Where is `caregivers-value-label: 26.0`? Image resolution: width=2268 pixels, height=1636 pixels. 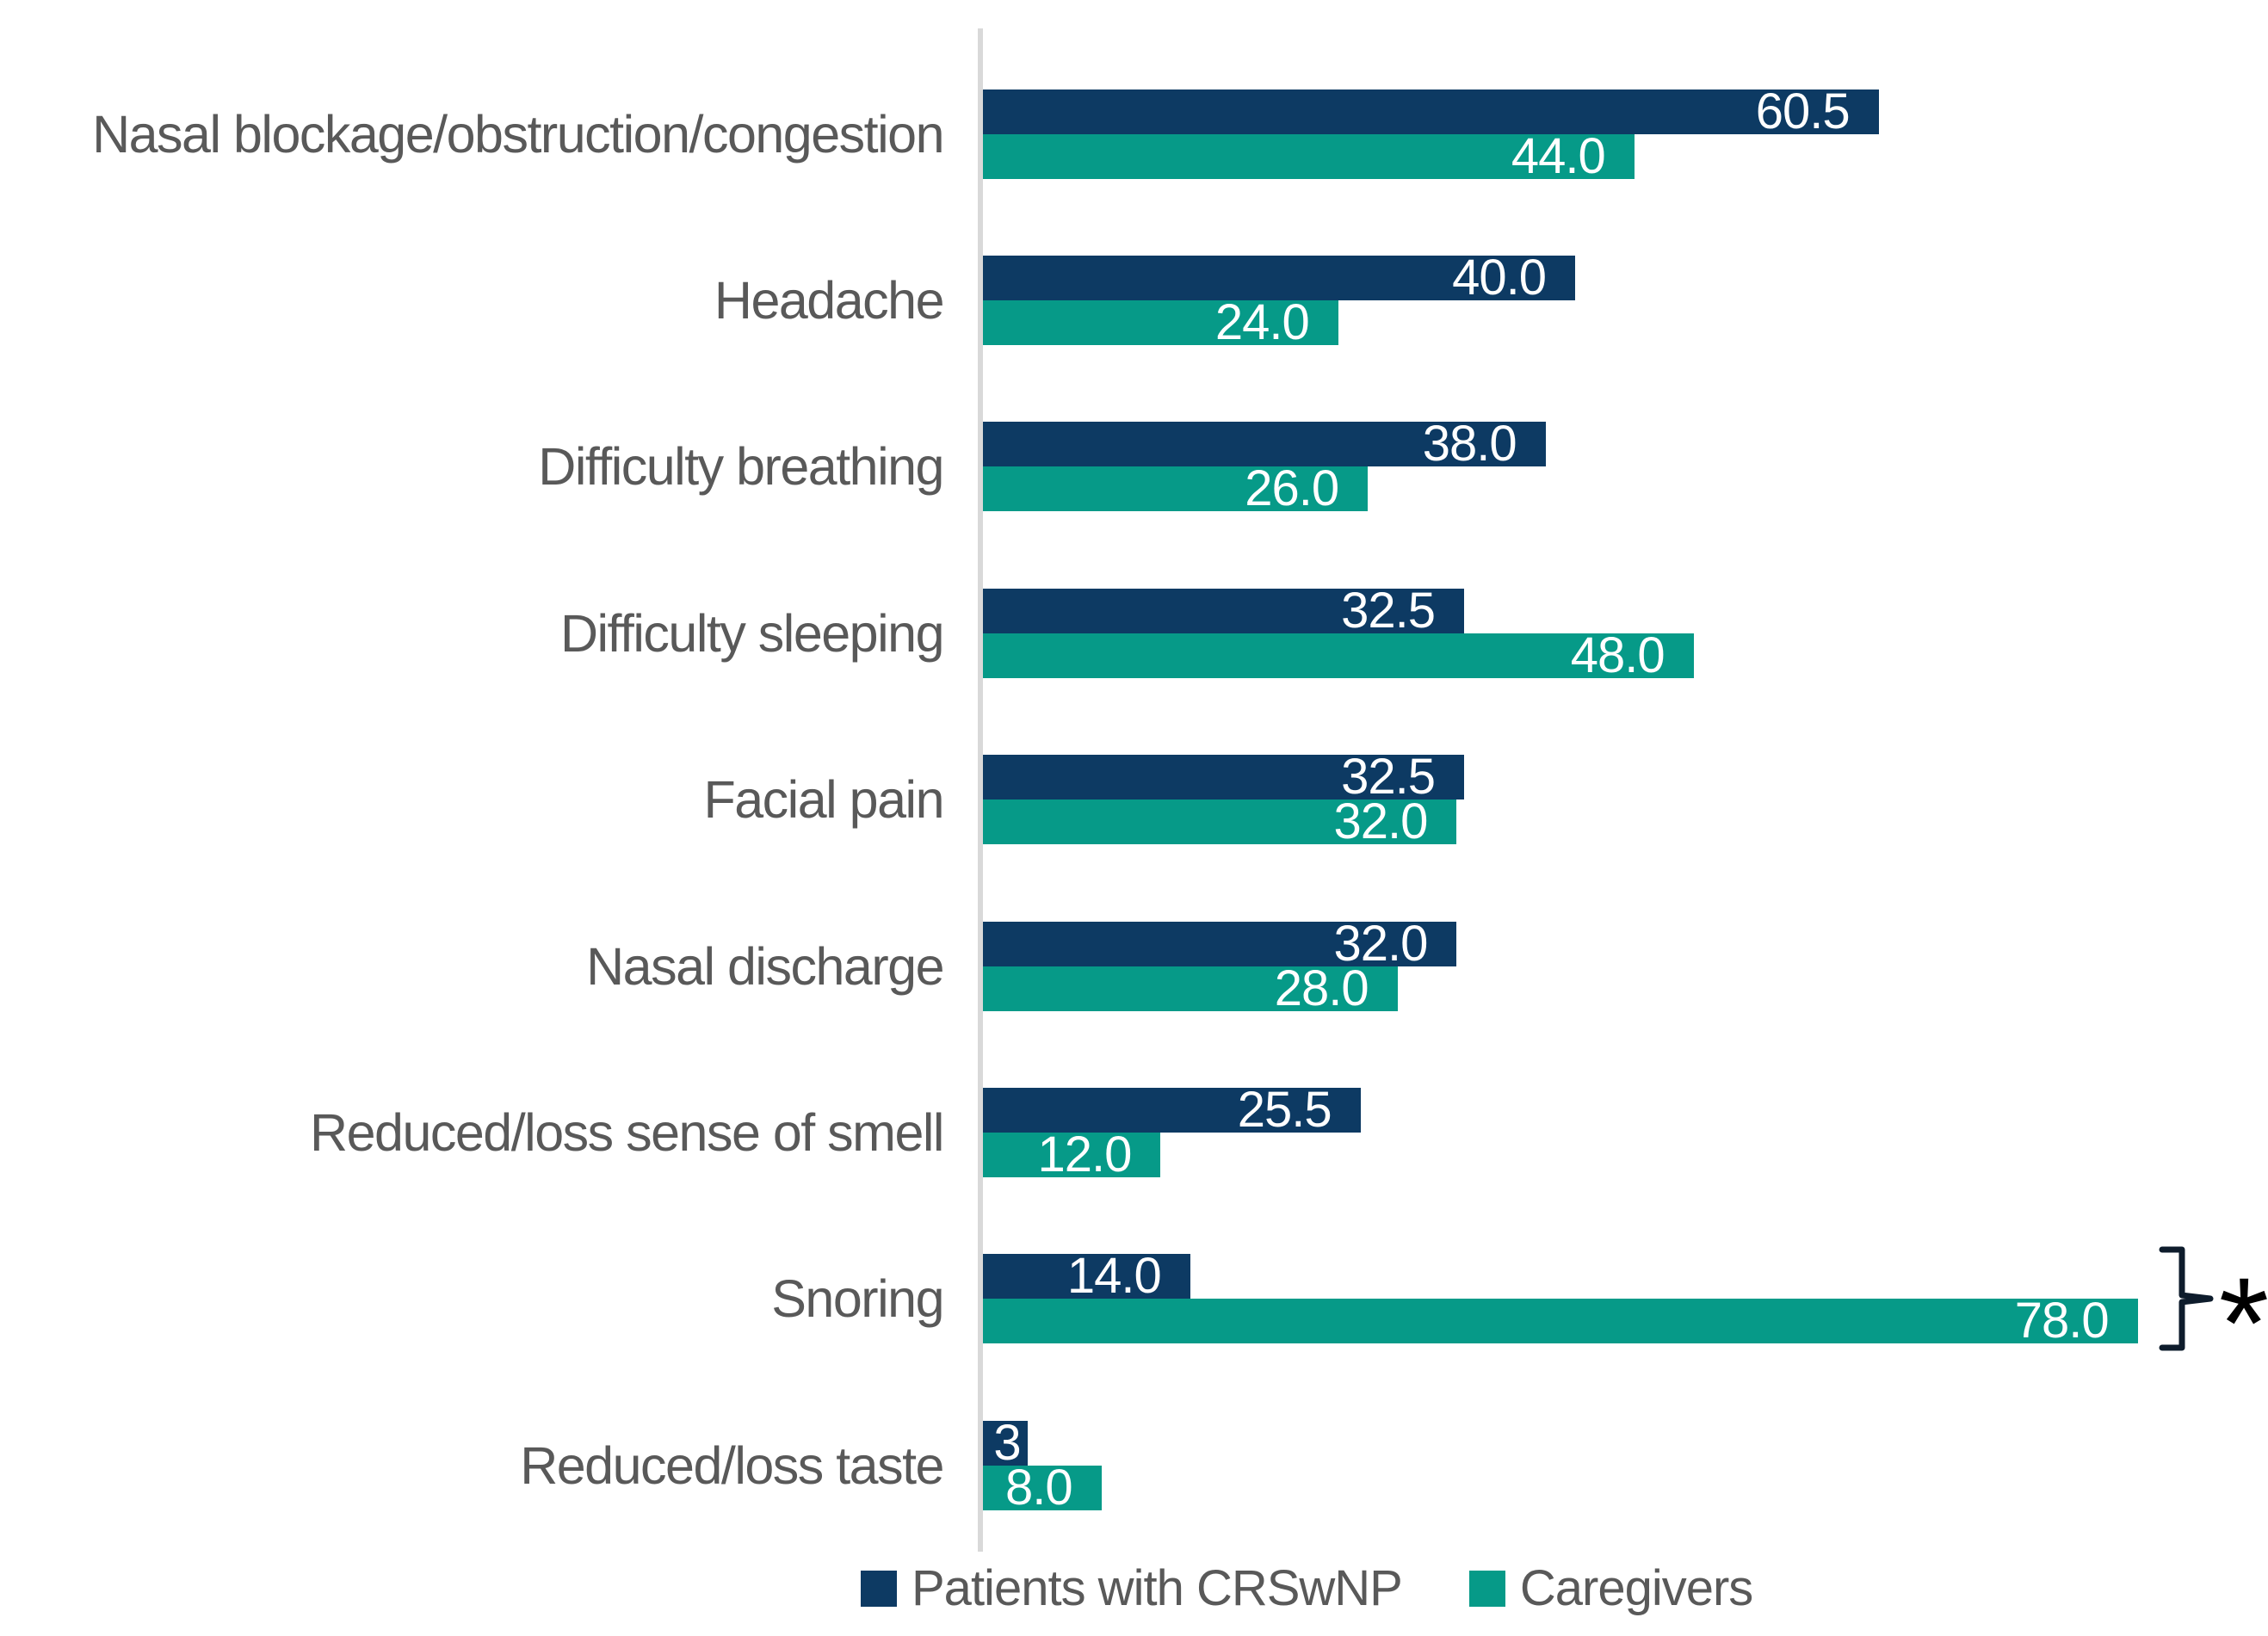 caregivers-value-label: 26.0 is located at coordinates (1292, 489).